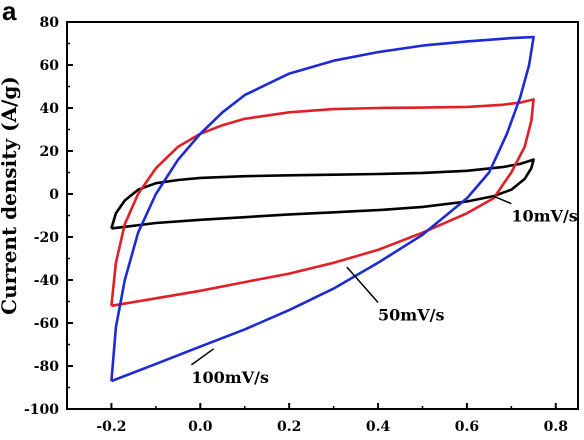 This screenshot has width=584, height=440. What do you see at coordinates (544, 216) in the screenshot?
I see `annotation-label: 10mV/s` at bounding box center [544, 216].